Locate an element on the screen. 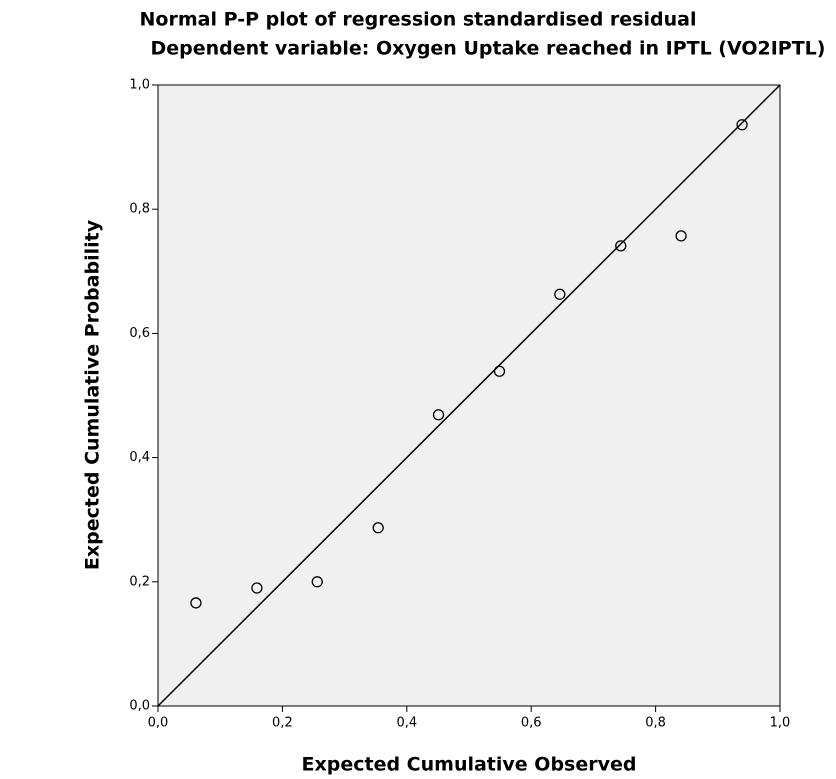 The width and height of the screenshot is (836, 779). y-tick-label: 0,4 is located at coordinates (139, 457).